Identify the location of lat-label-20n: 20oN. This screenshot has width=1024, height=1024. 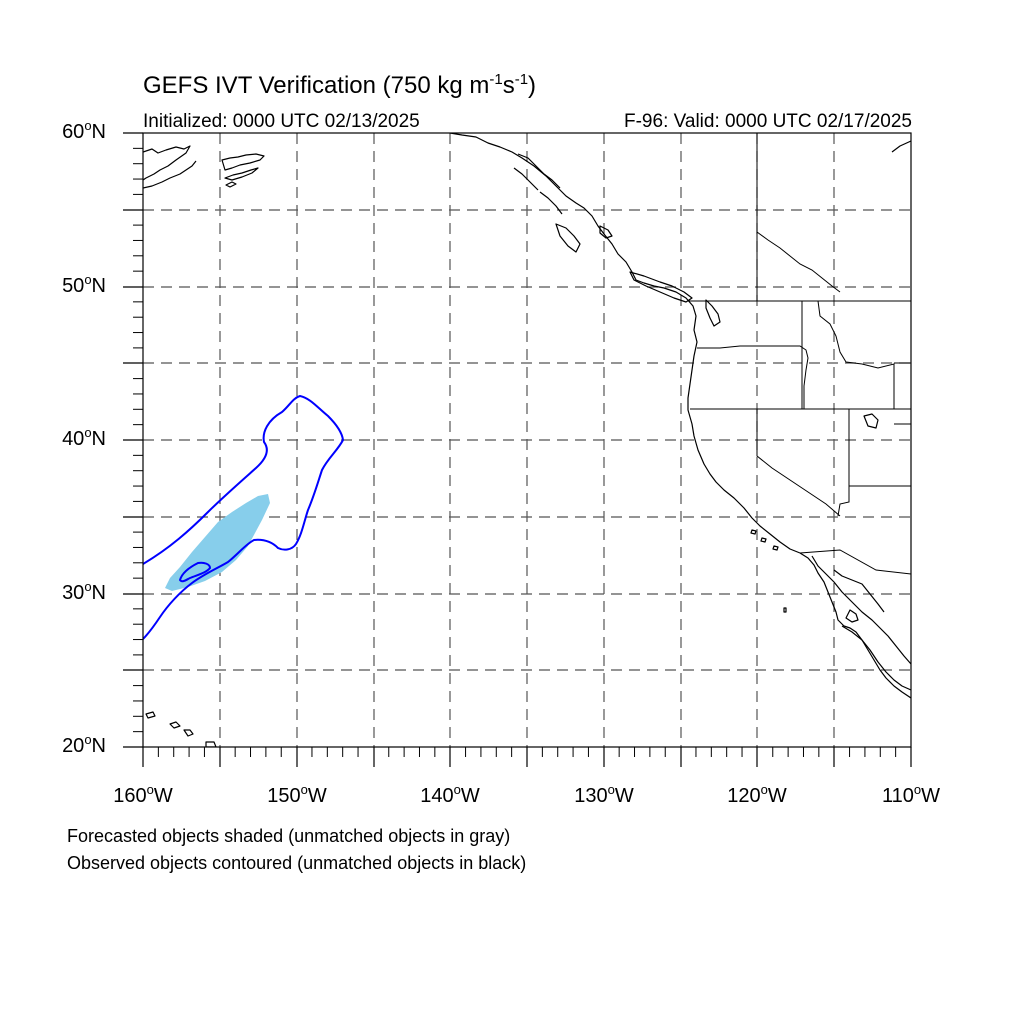
(84, 744).